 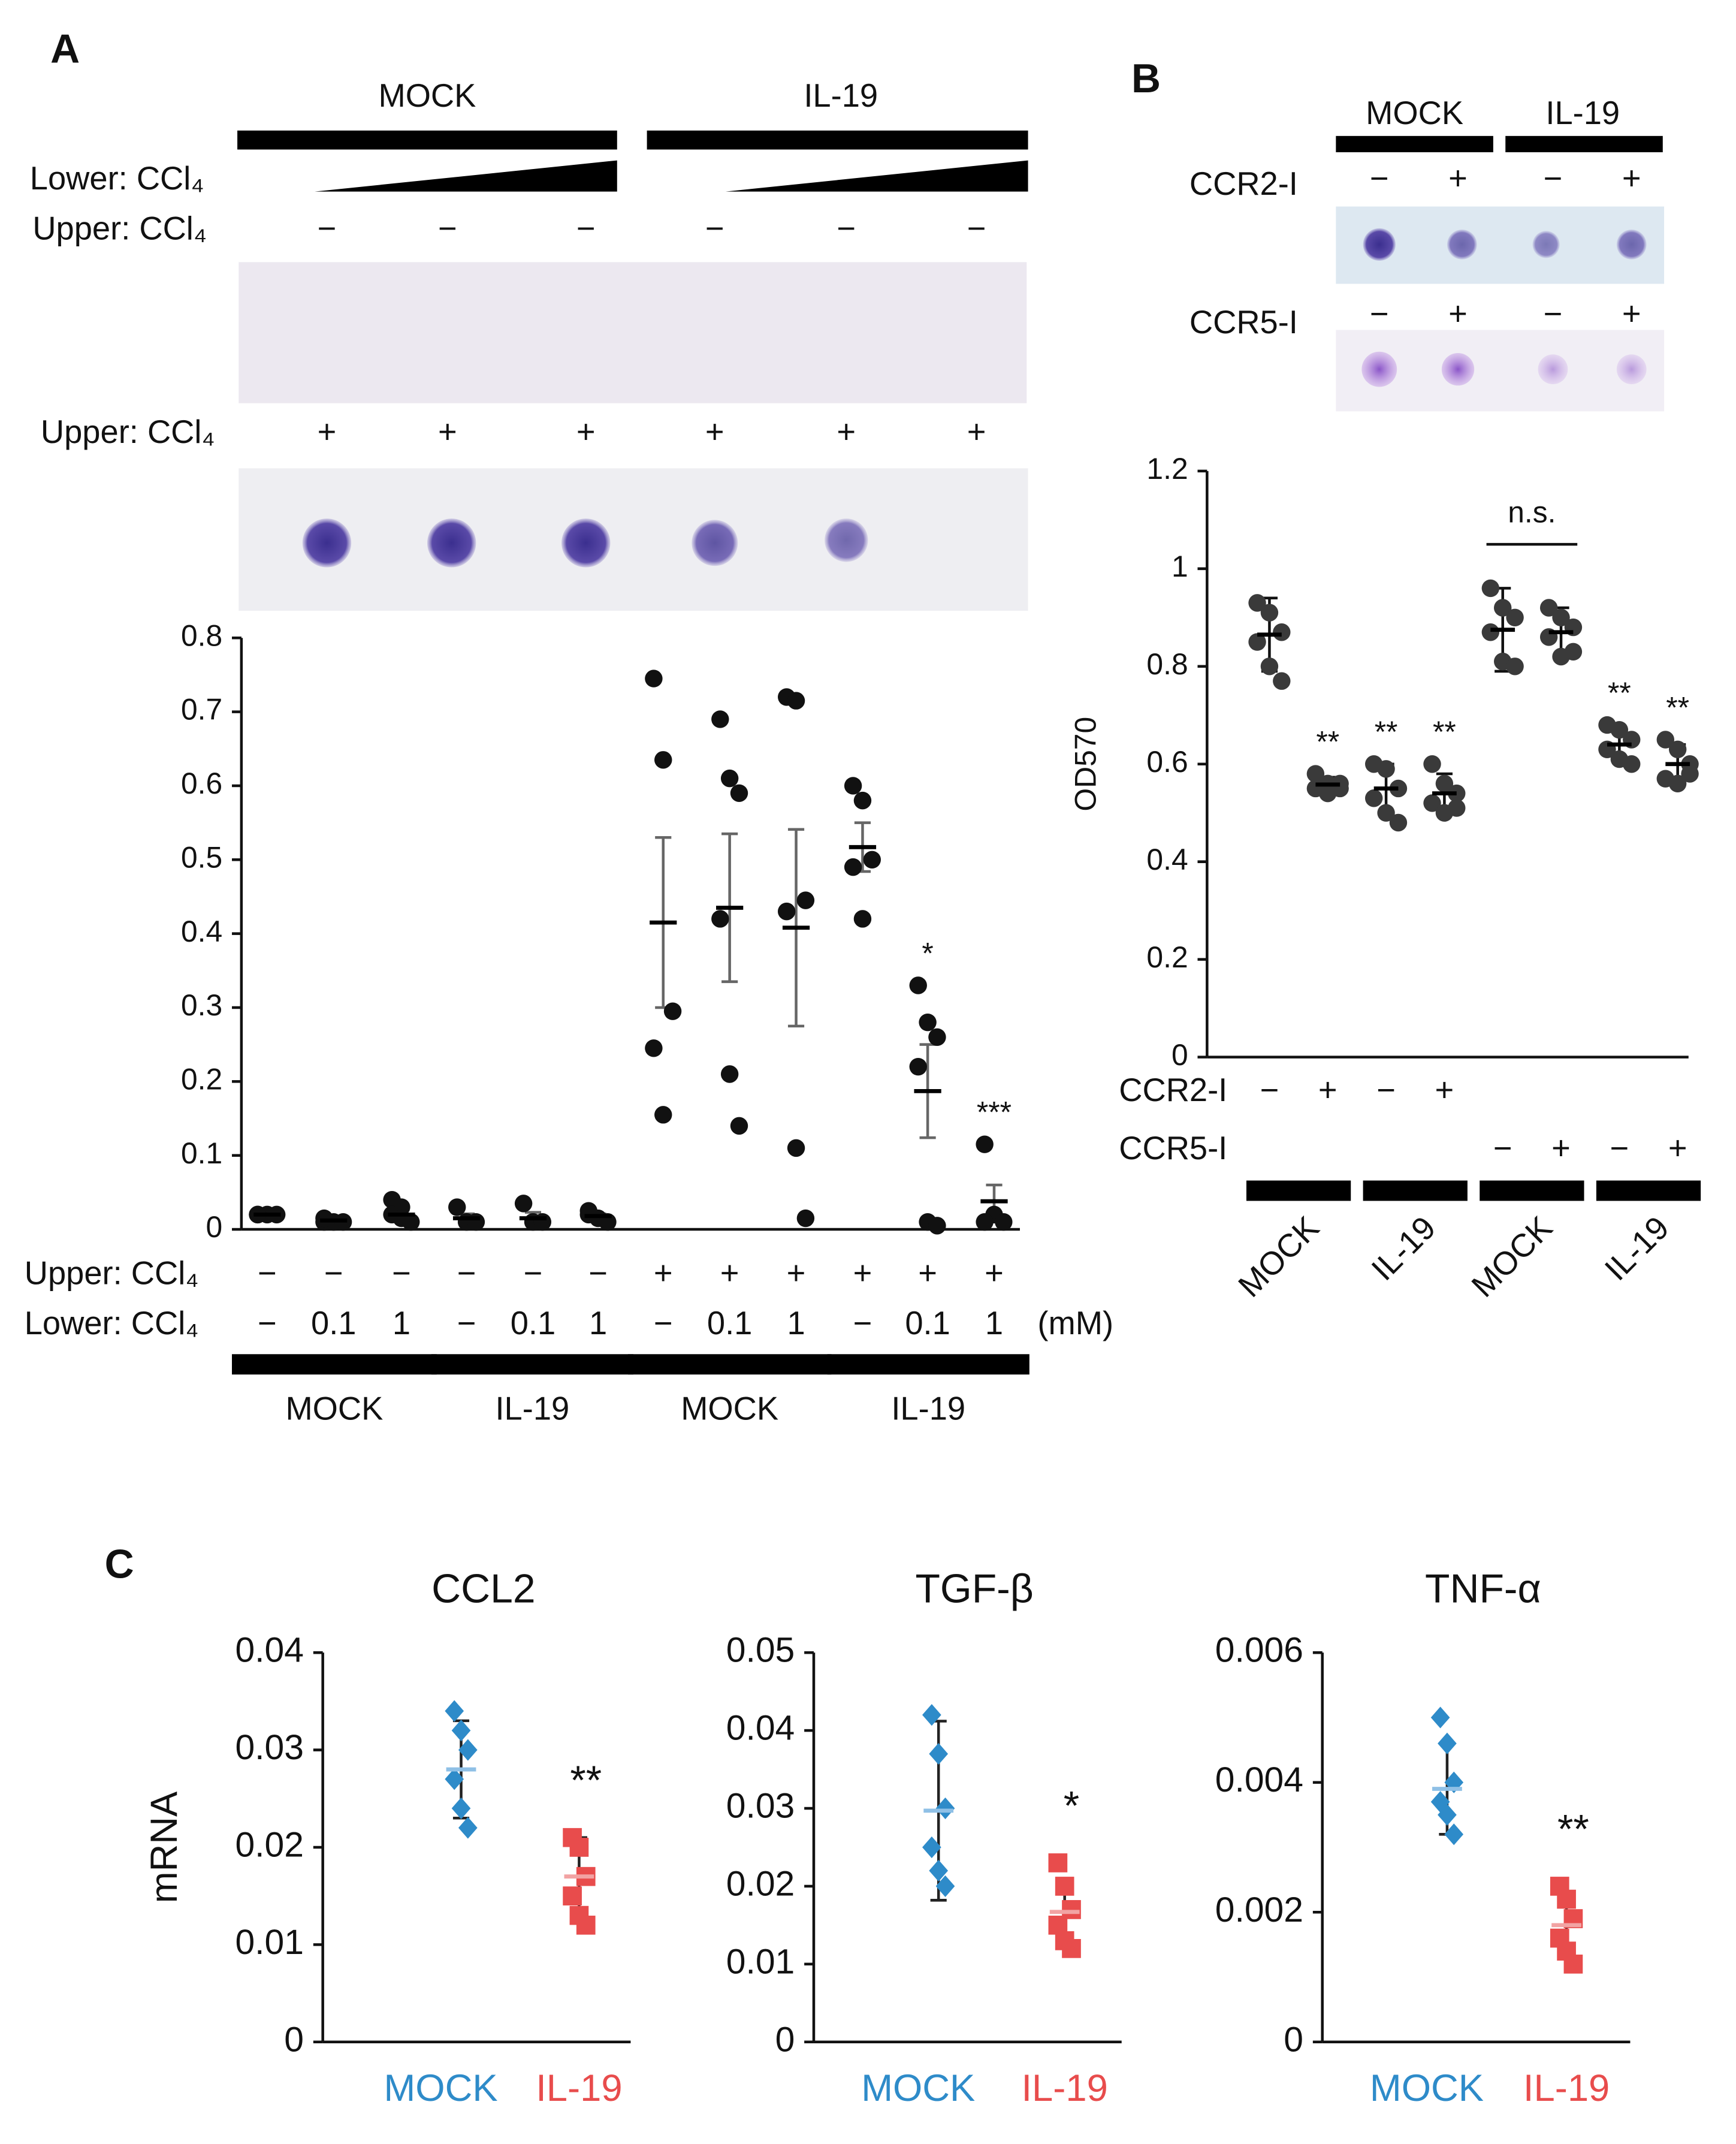 I want to click on row-label: CCR2-I, so click(x=1243, y=183).